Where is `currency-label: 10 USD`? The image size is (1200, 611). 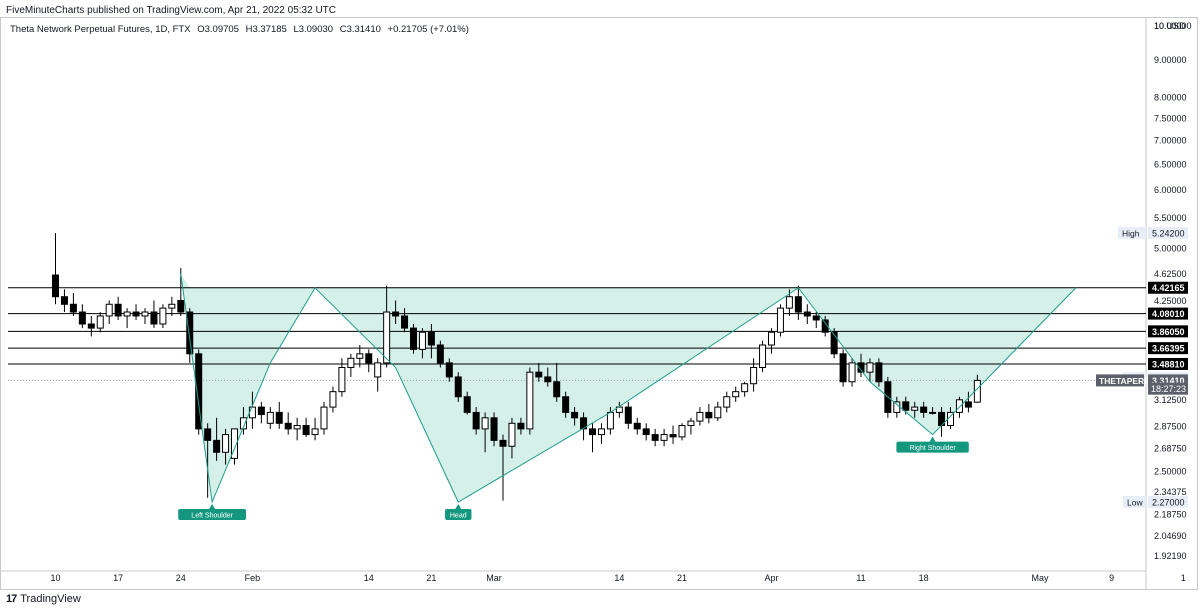
currency-label: 10 USD is located at coordinates (1170, 26).